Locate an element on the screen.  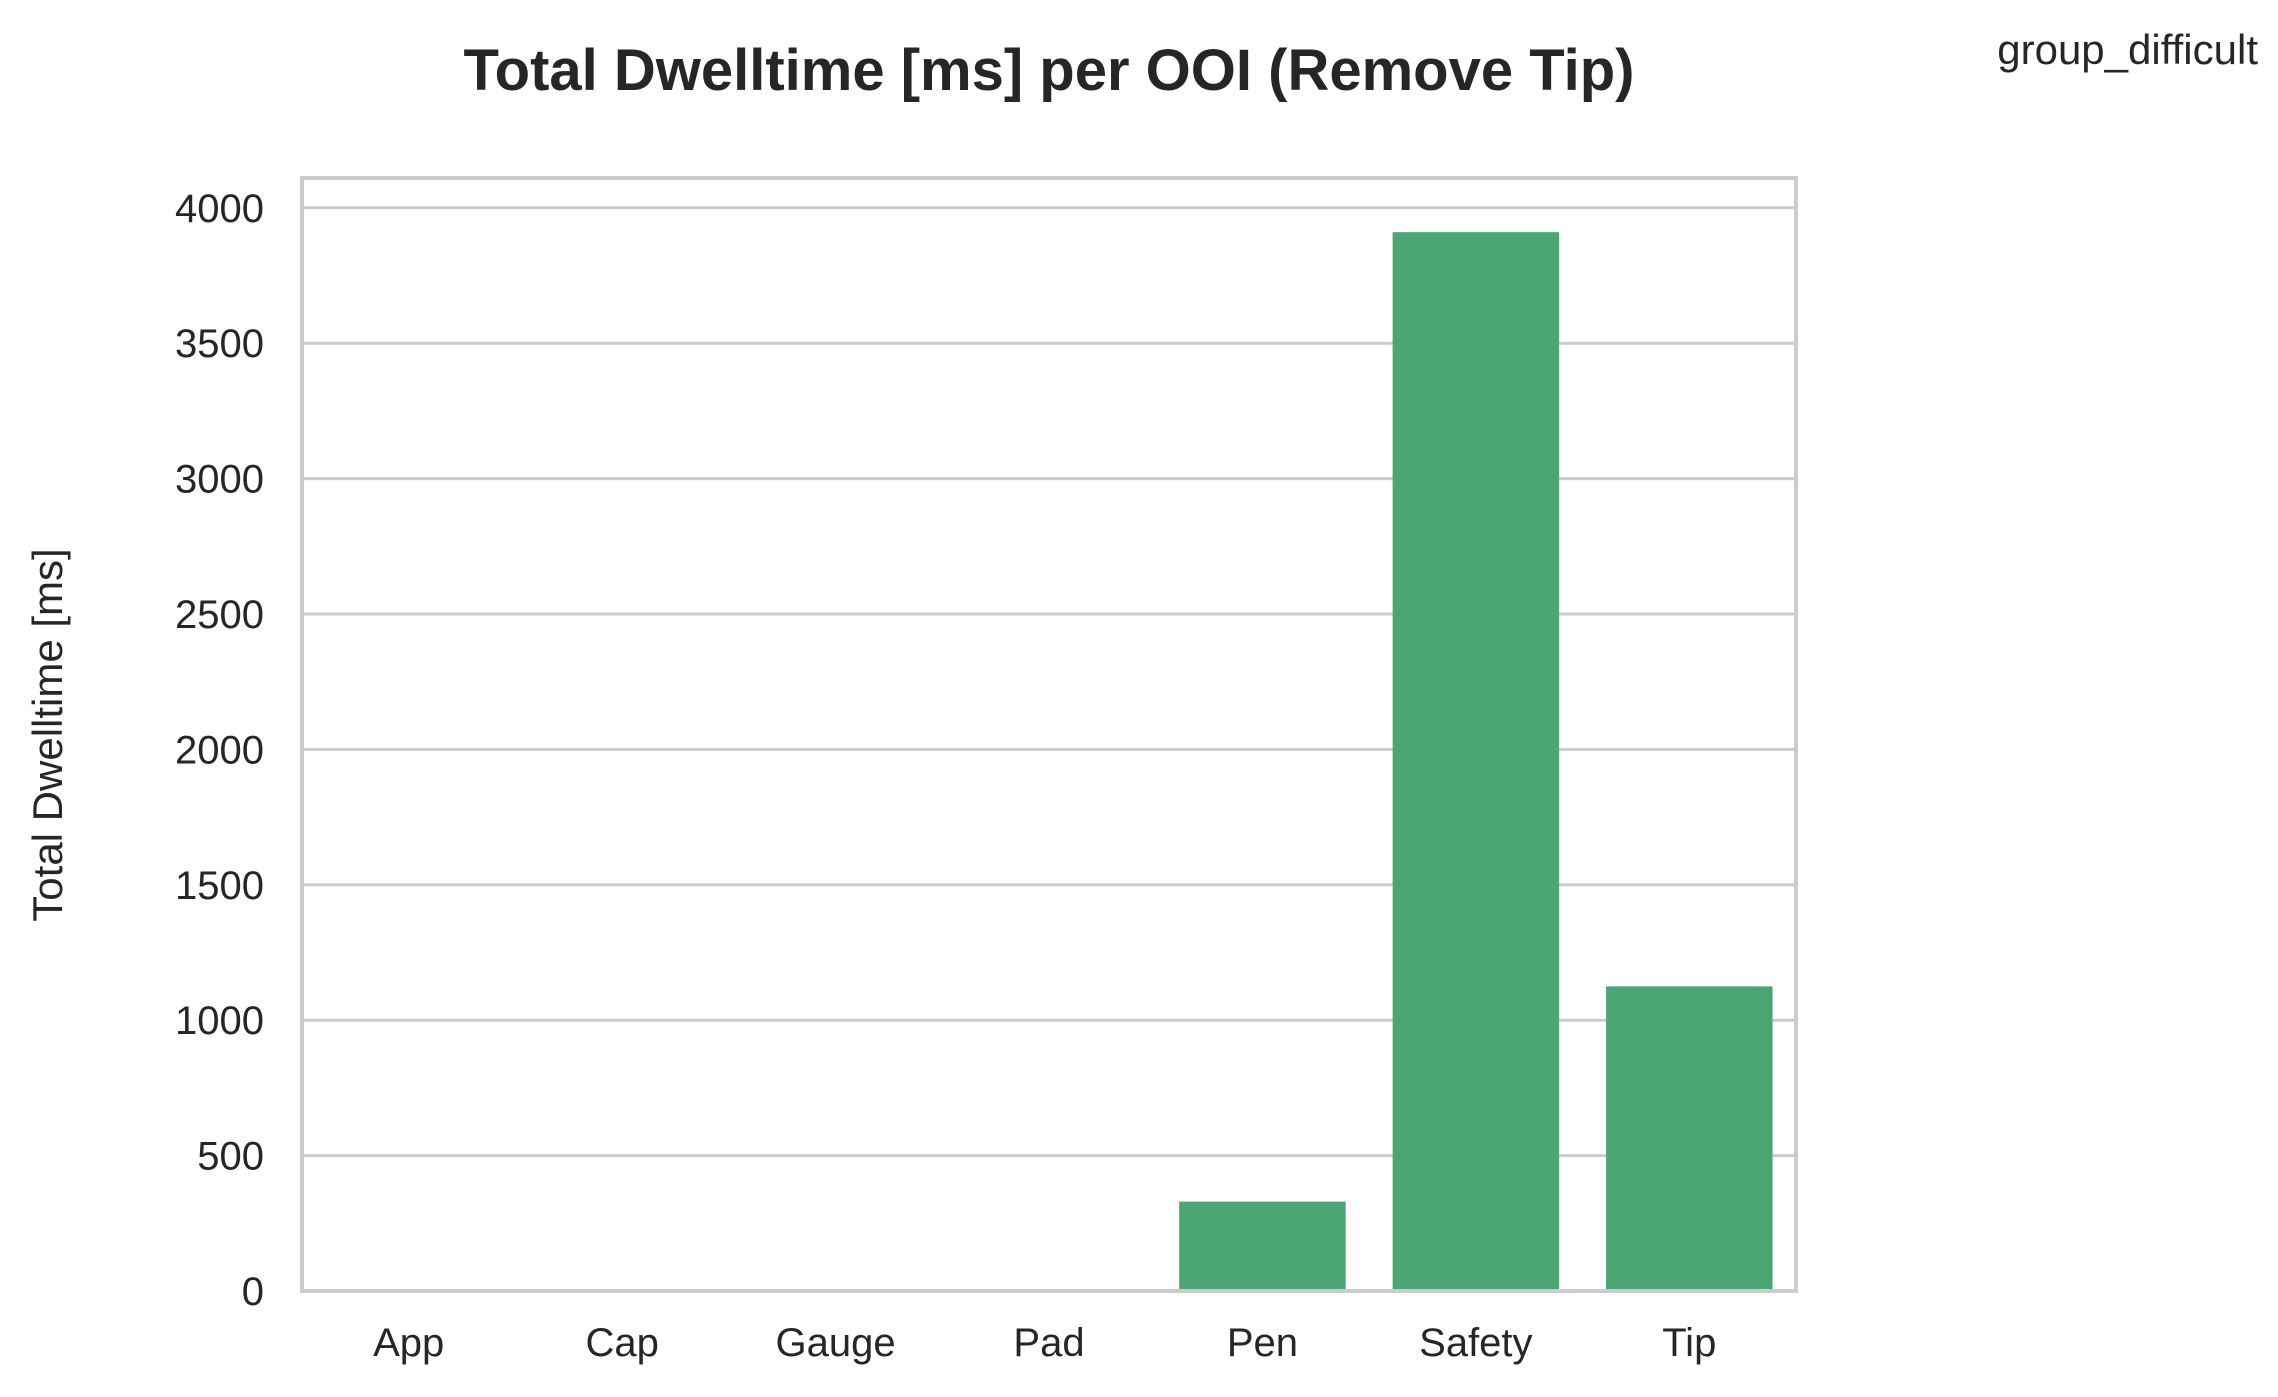
y-tick-labels: 0 500 1000 1500 2000 2500 3000 3500 4000 is located at coordinates (219, 750).